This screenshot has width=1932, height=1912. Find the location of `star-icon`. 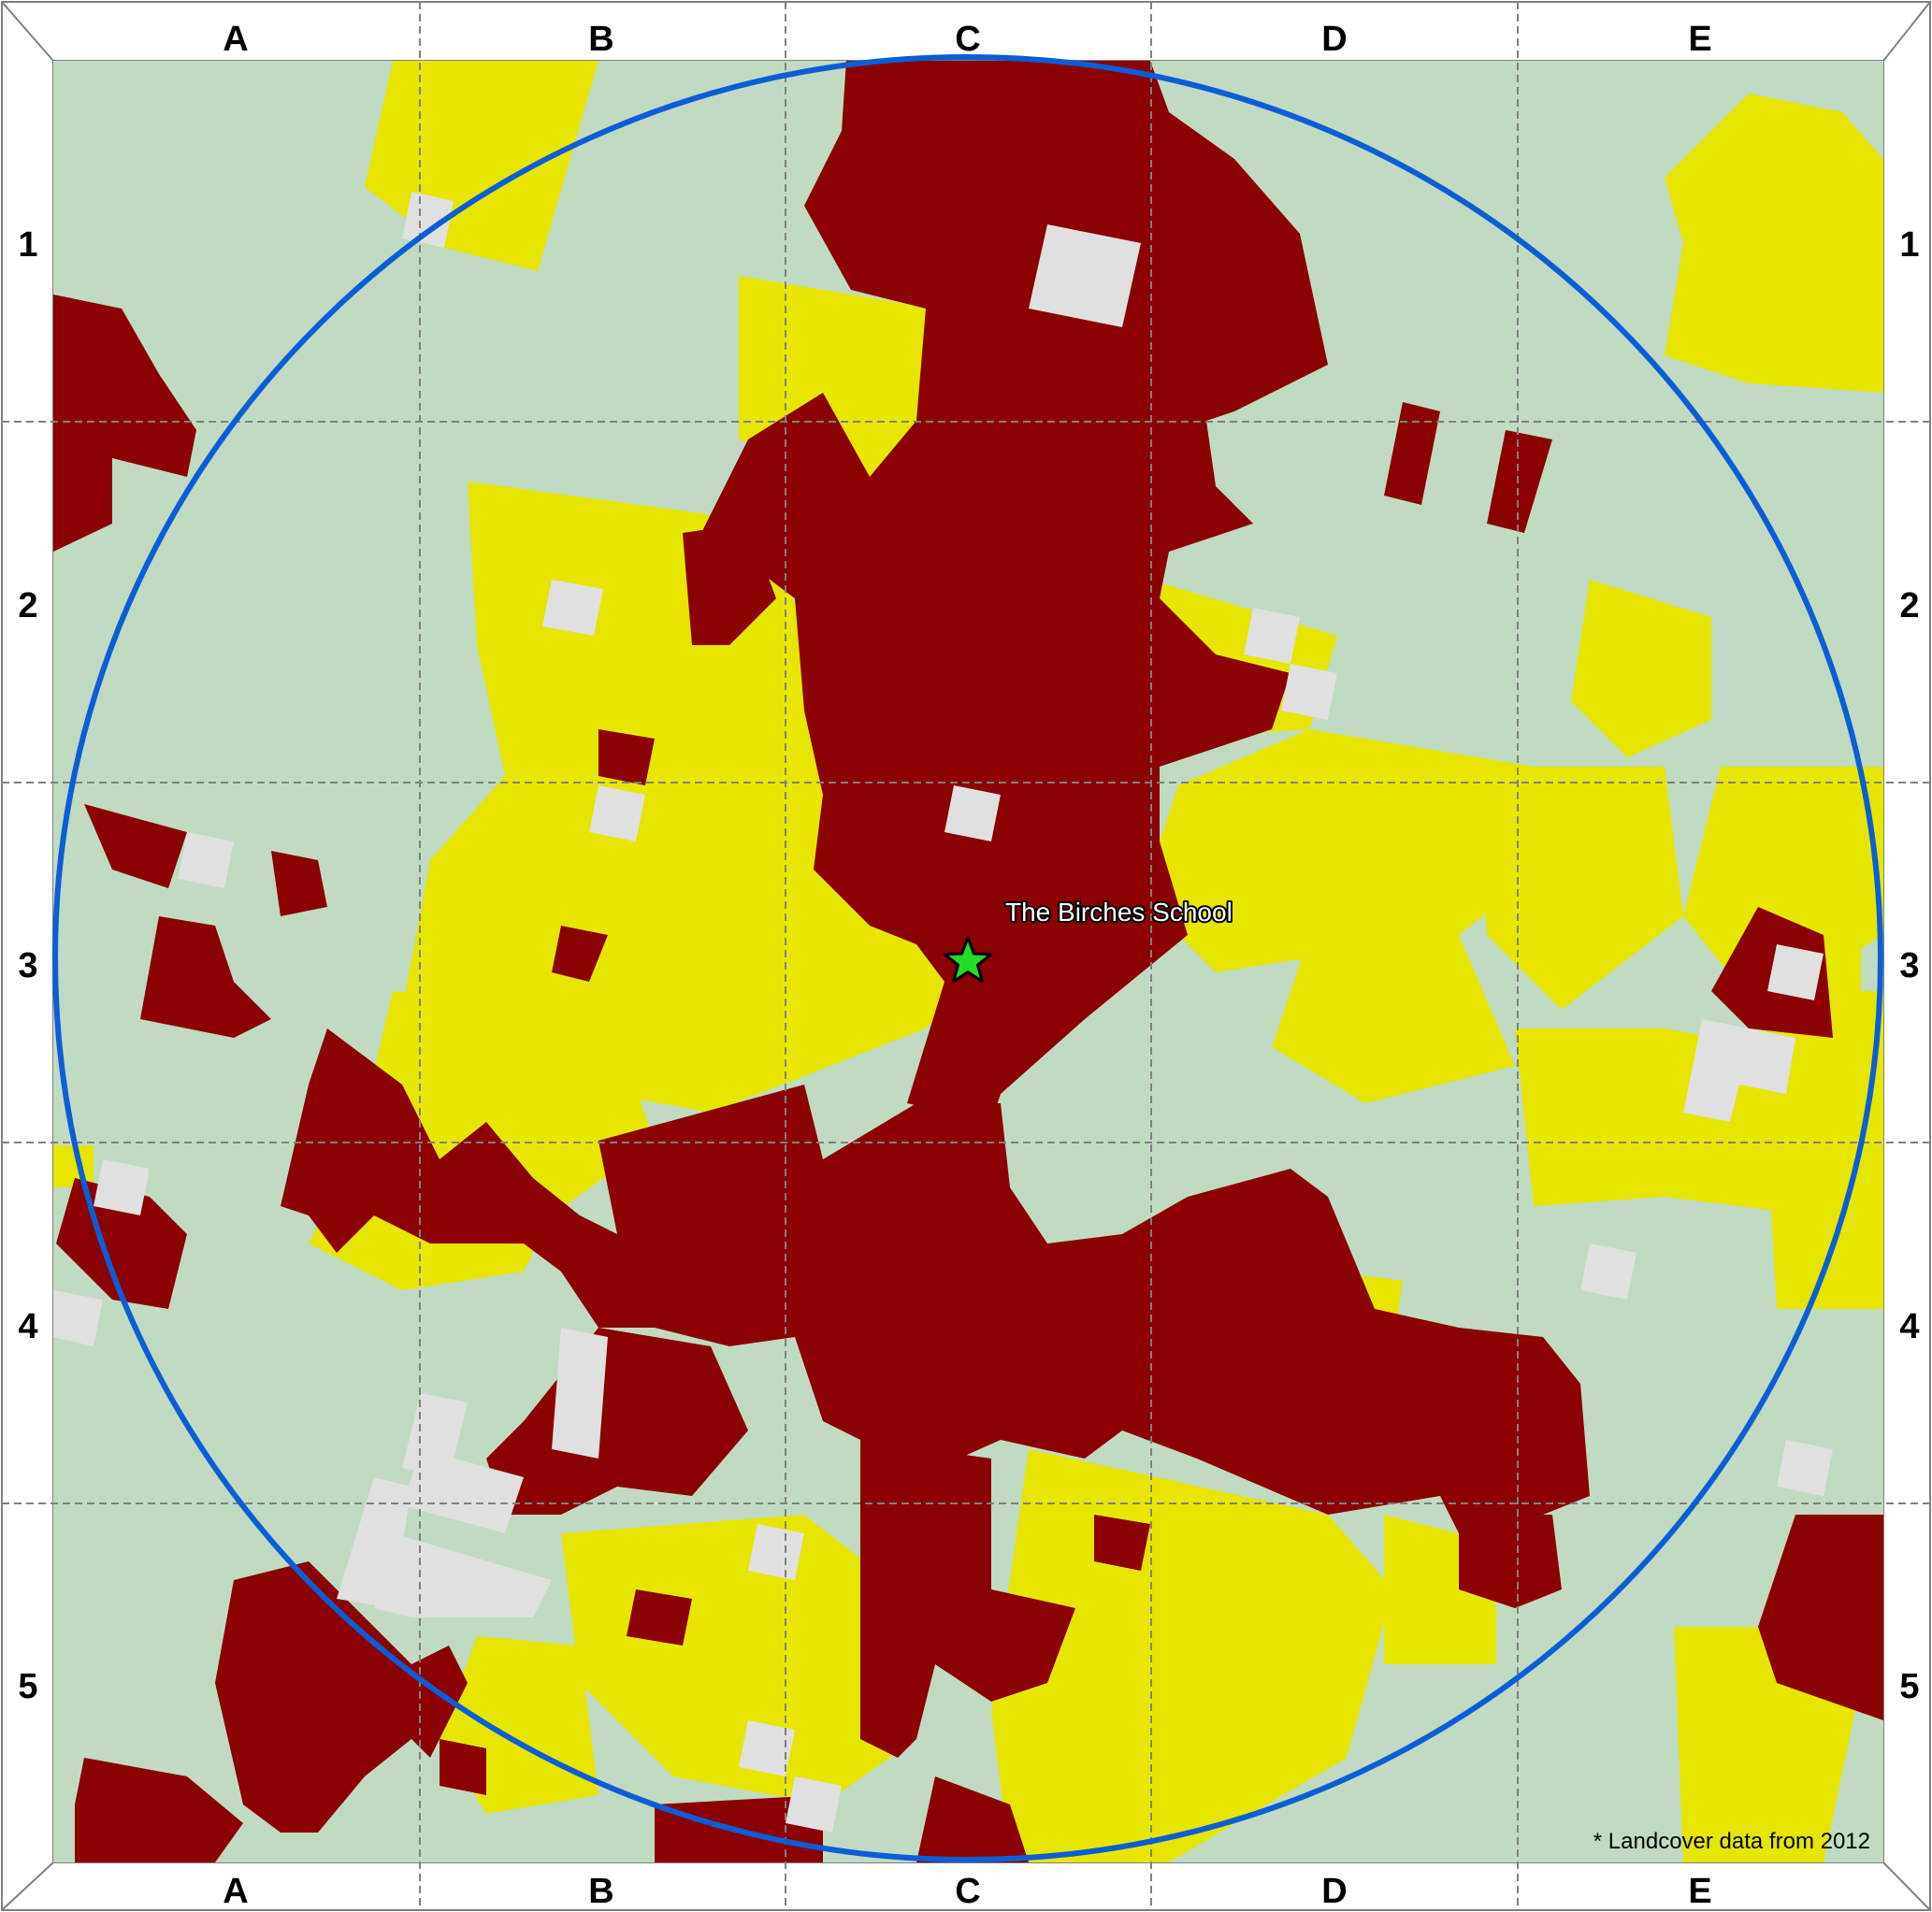

star-icon is located at coordinates (968, 960).